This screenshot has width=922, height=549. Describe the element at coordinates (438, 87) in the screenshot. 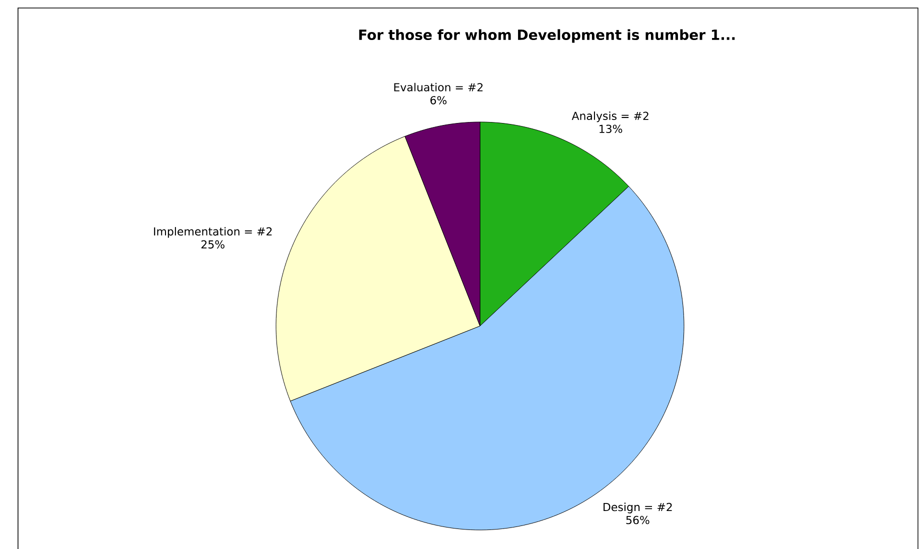

I see `slice-label: Evaluation = #2` at that location.